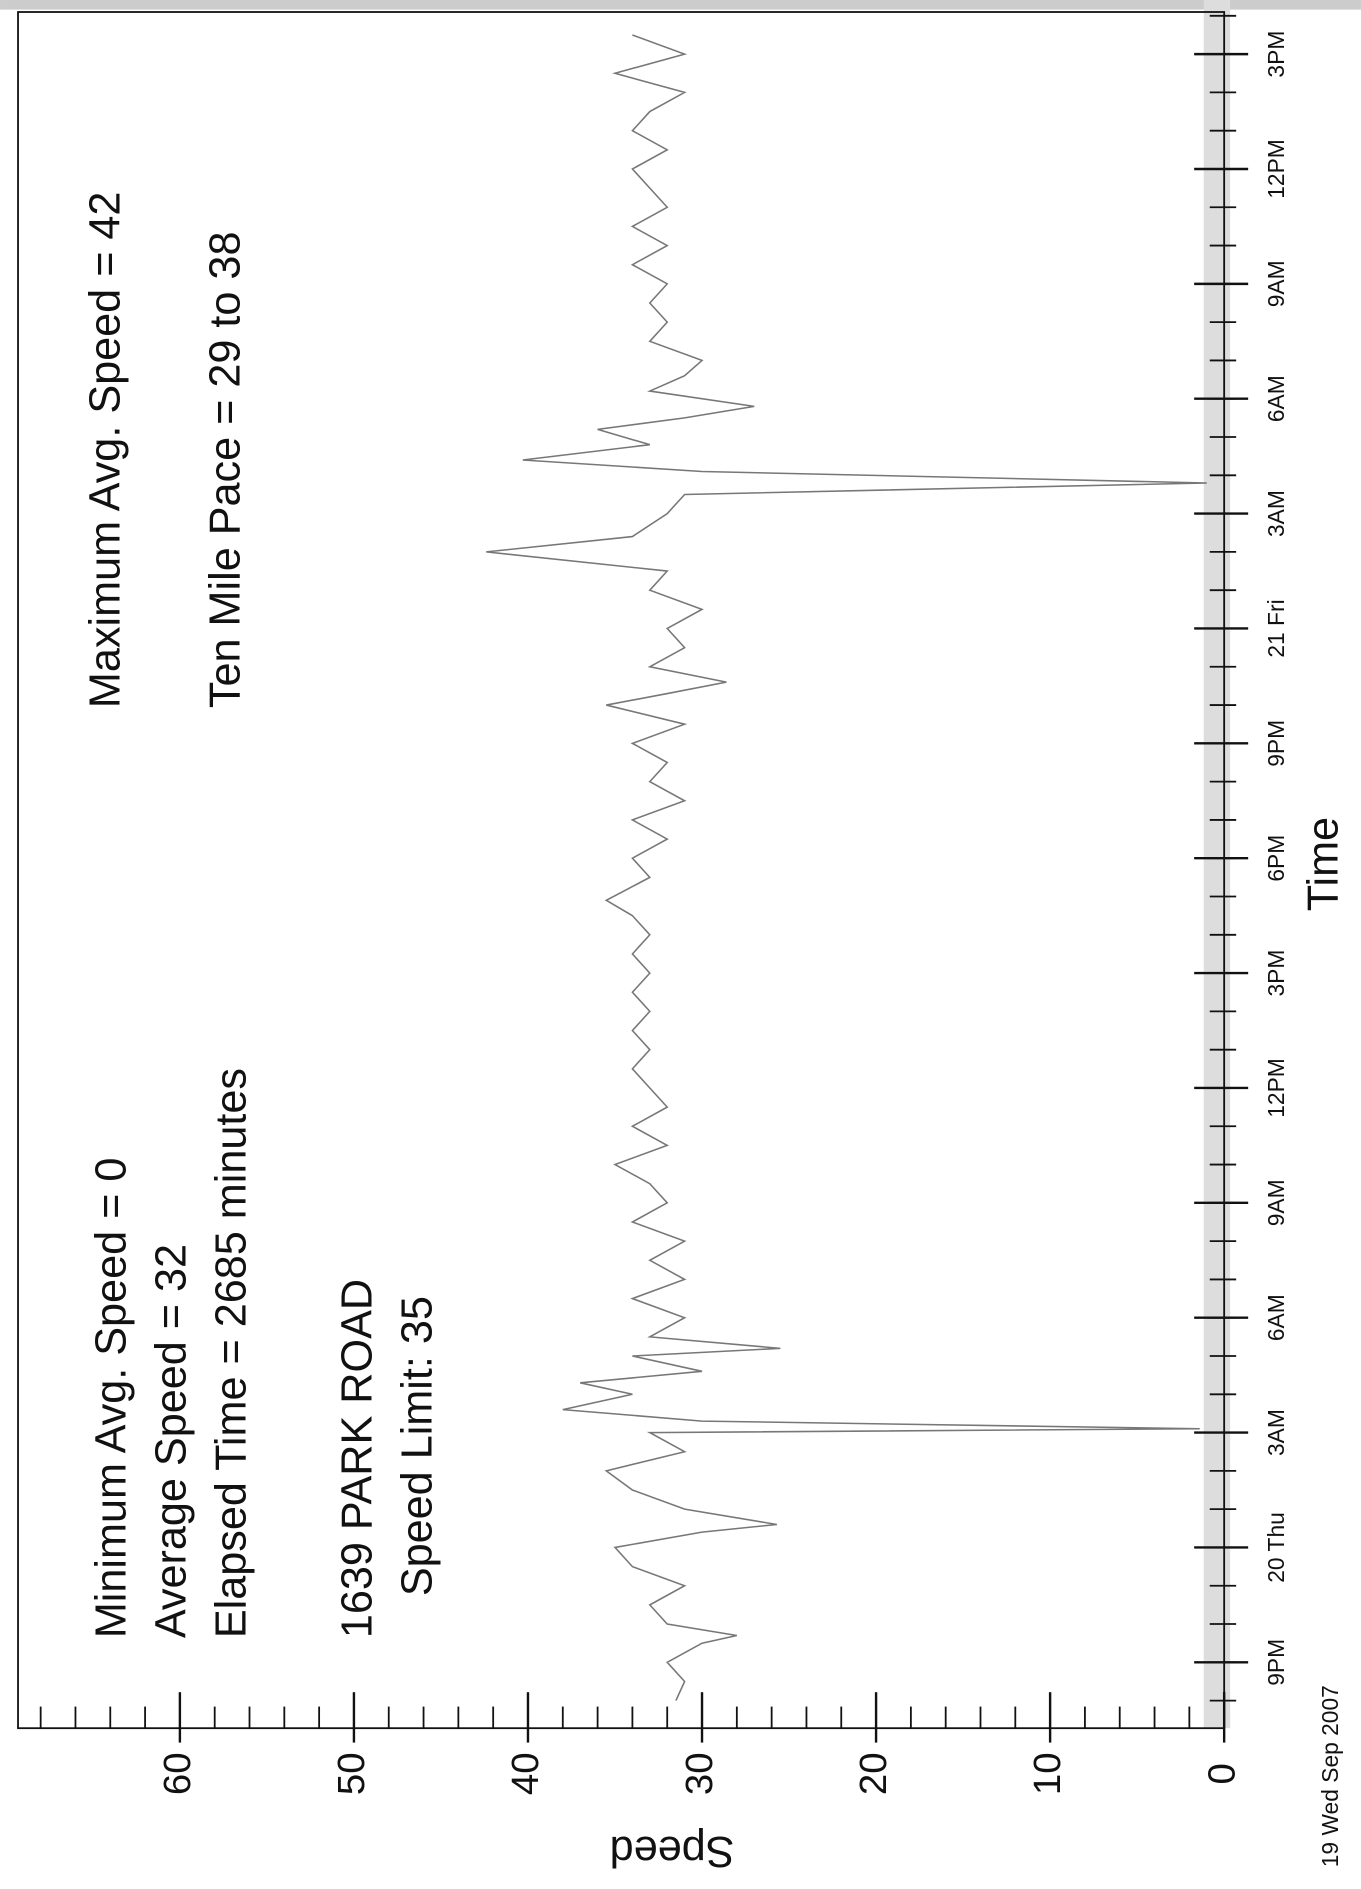 The height and width of the screenshot is (1889, 1361). What do you see at coordinates (525, 1773) in the screenshot?
I see `y-tick-label: 40` at bounding box center [525, 1773].